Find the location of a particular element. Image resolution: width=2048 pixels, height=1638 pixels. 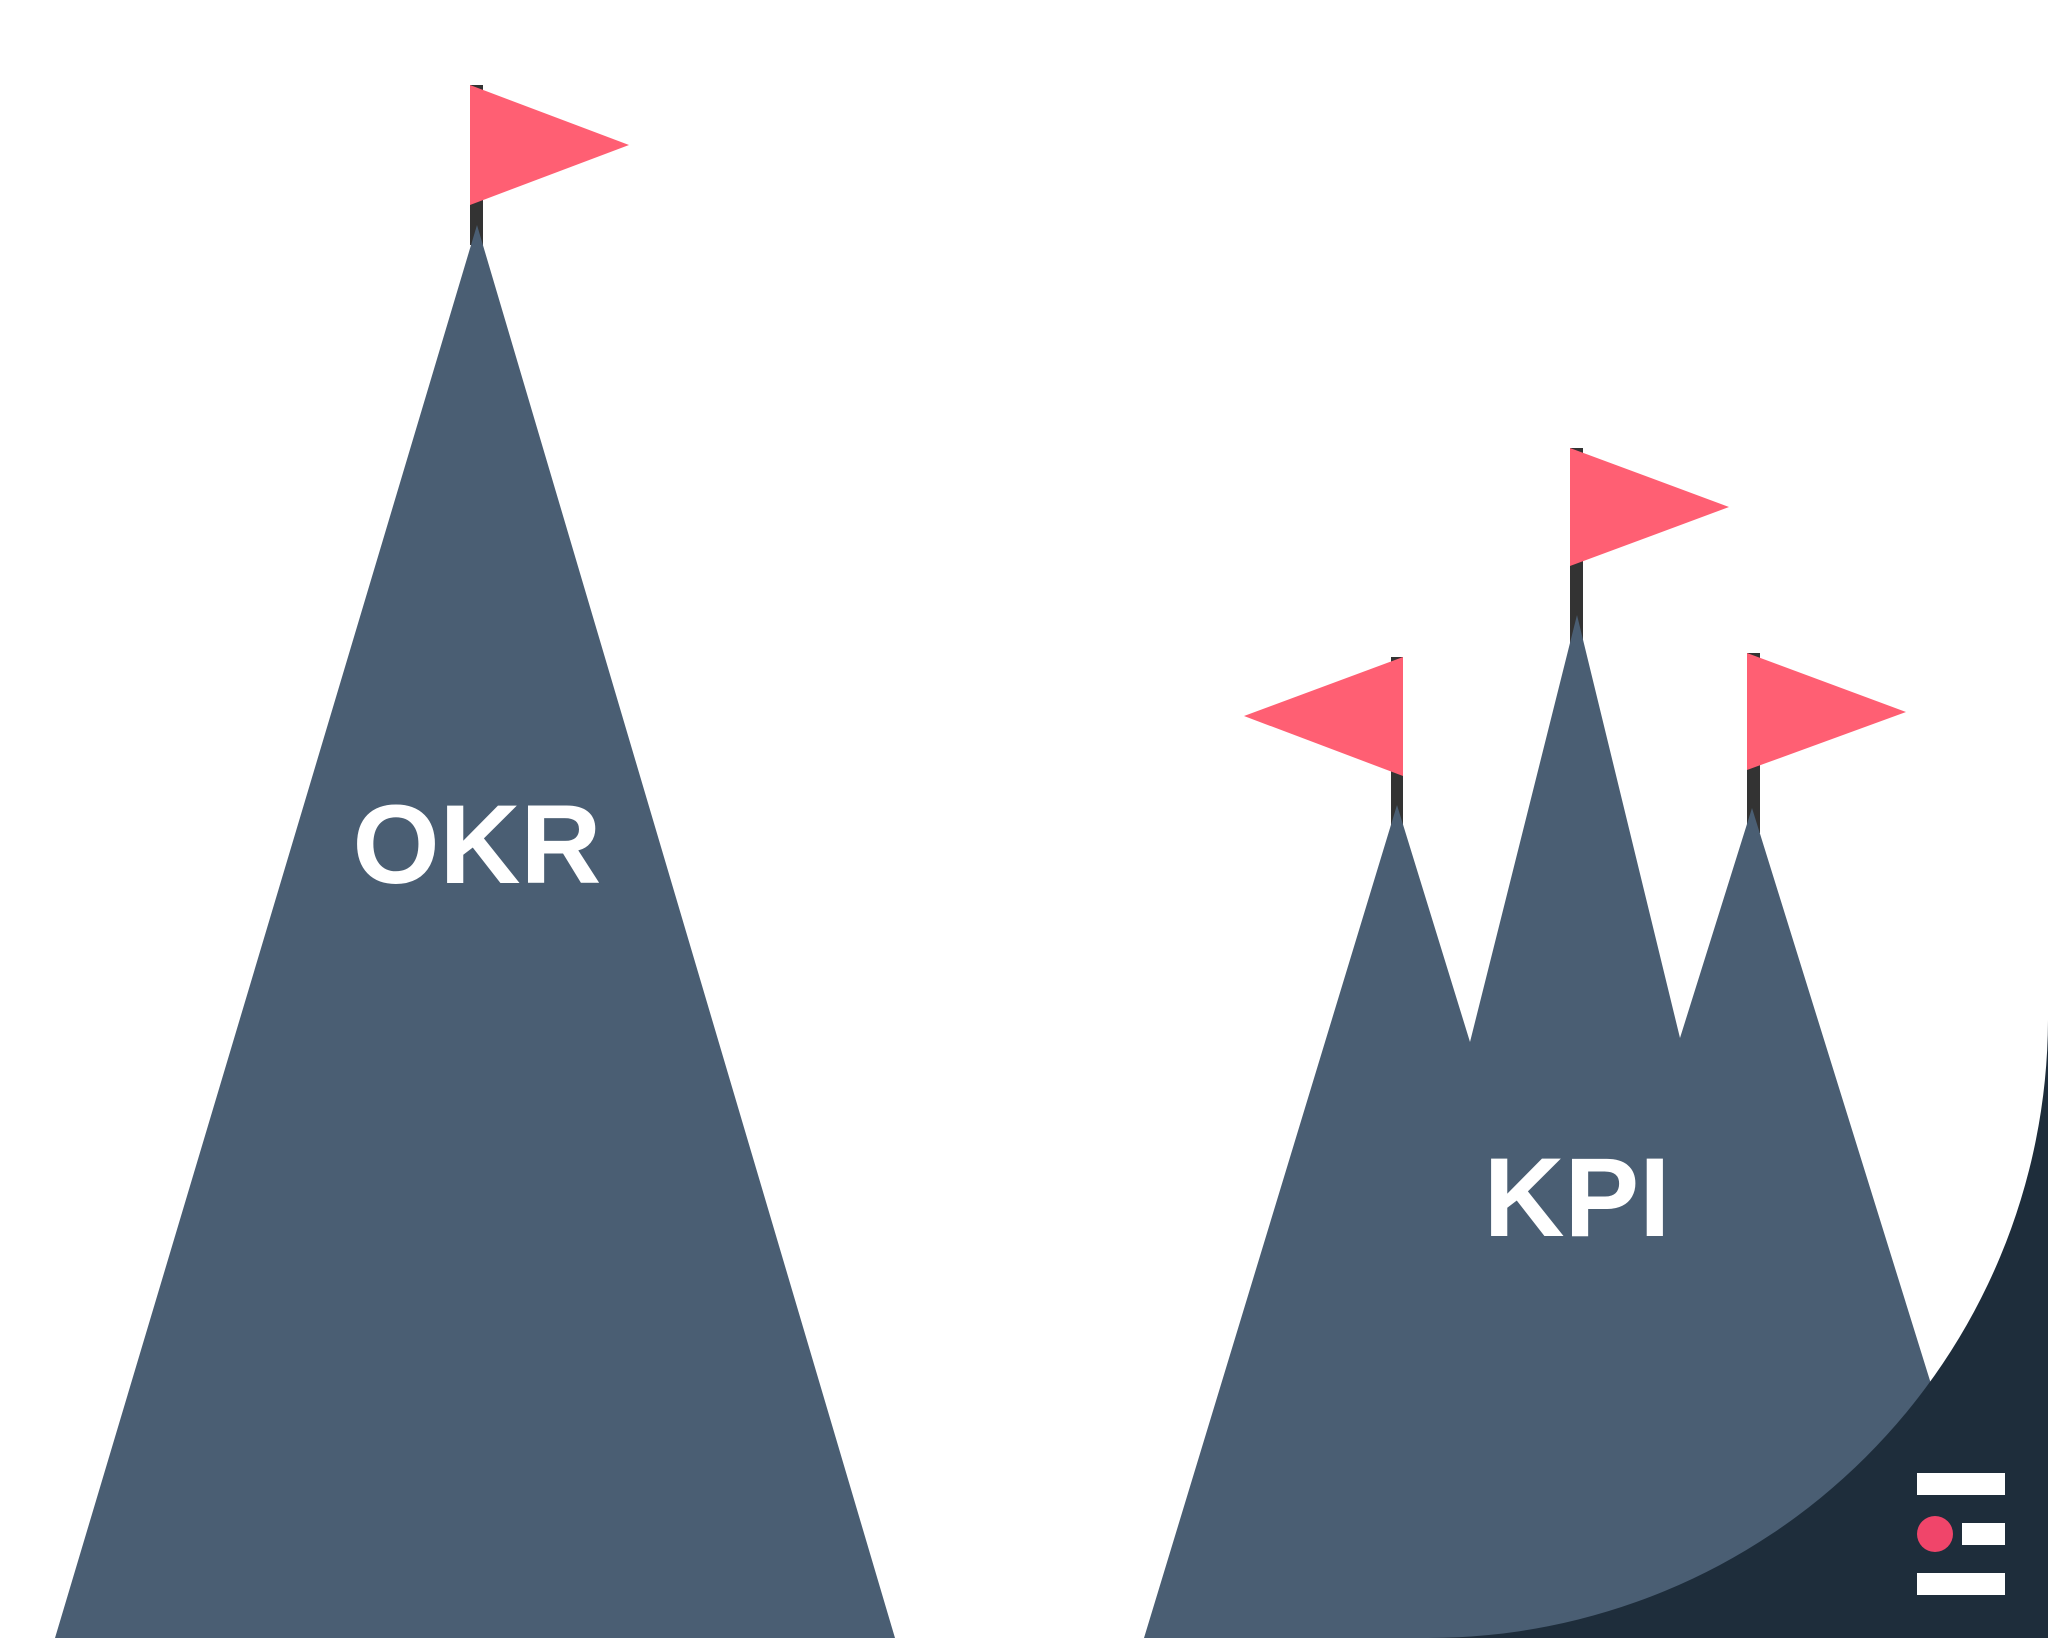

kpi-label: KPI is located at coordinates (1577, 1197).